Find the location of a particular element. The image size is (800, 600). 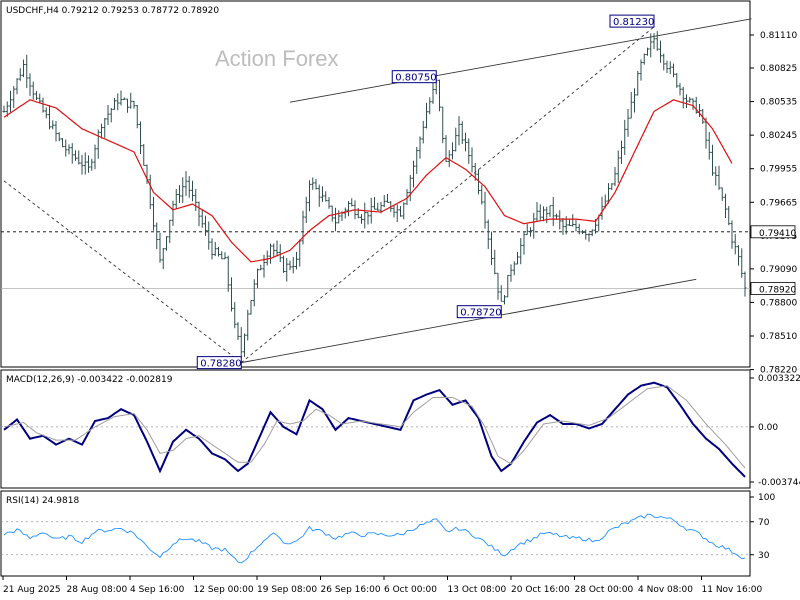

price-tick-label: 0.78800 is located at coordinates (778, 303).